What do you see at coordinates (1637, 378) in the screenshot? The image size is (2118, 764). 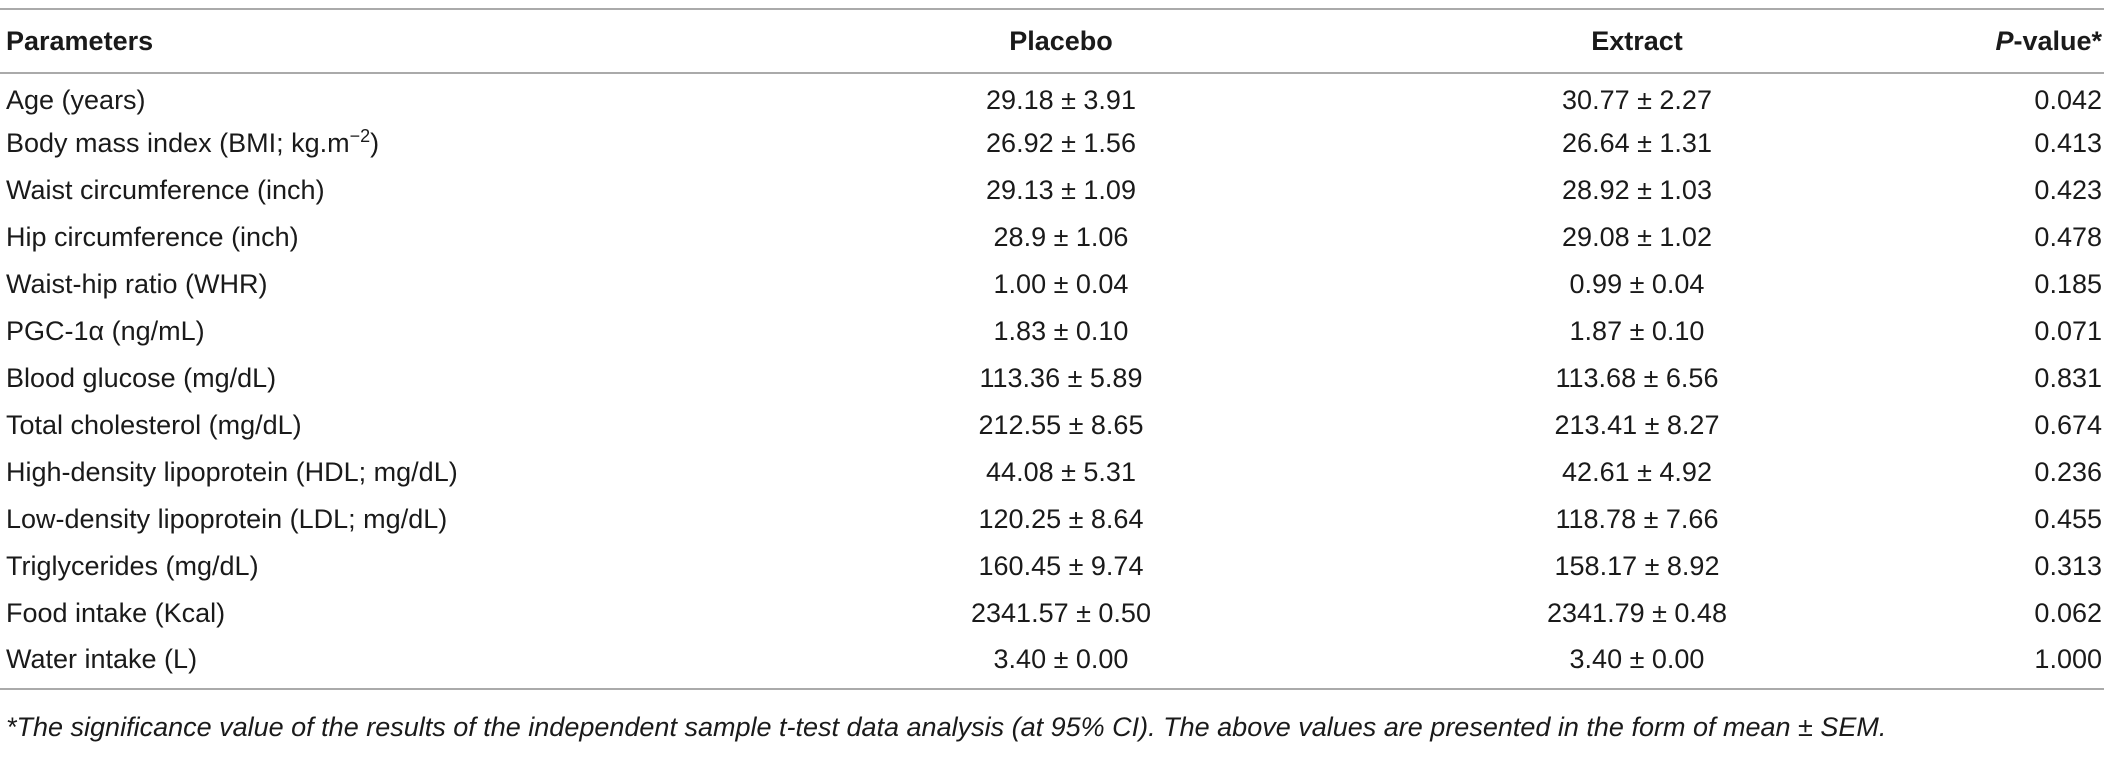 I see `extract-cell: 113.68 ± 6.56` at bounding box center [1637, 378].